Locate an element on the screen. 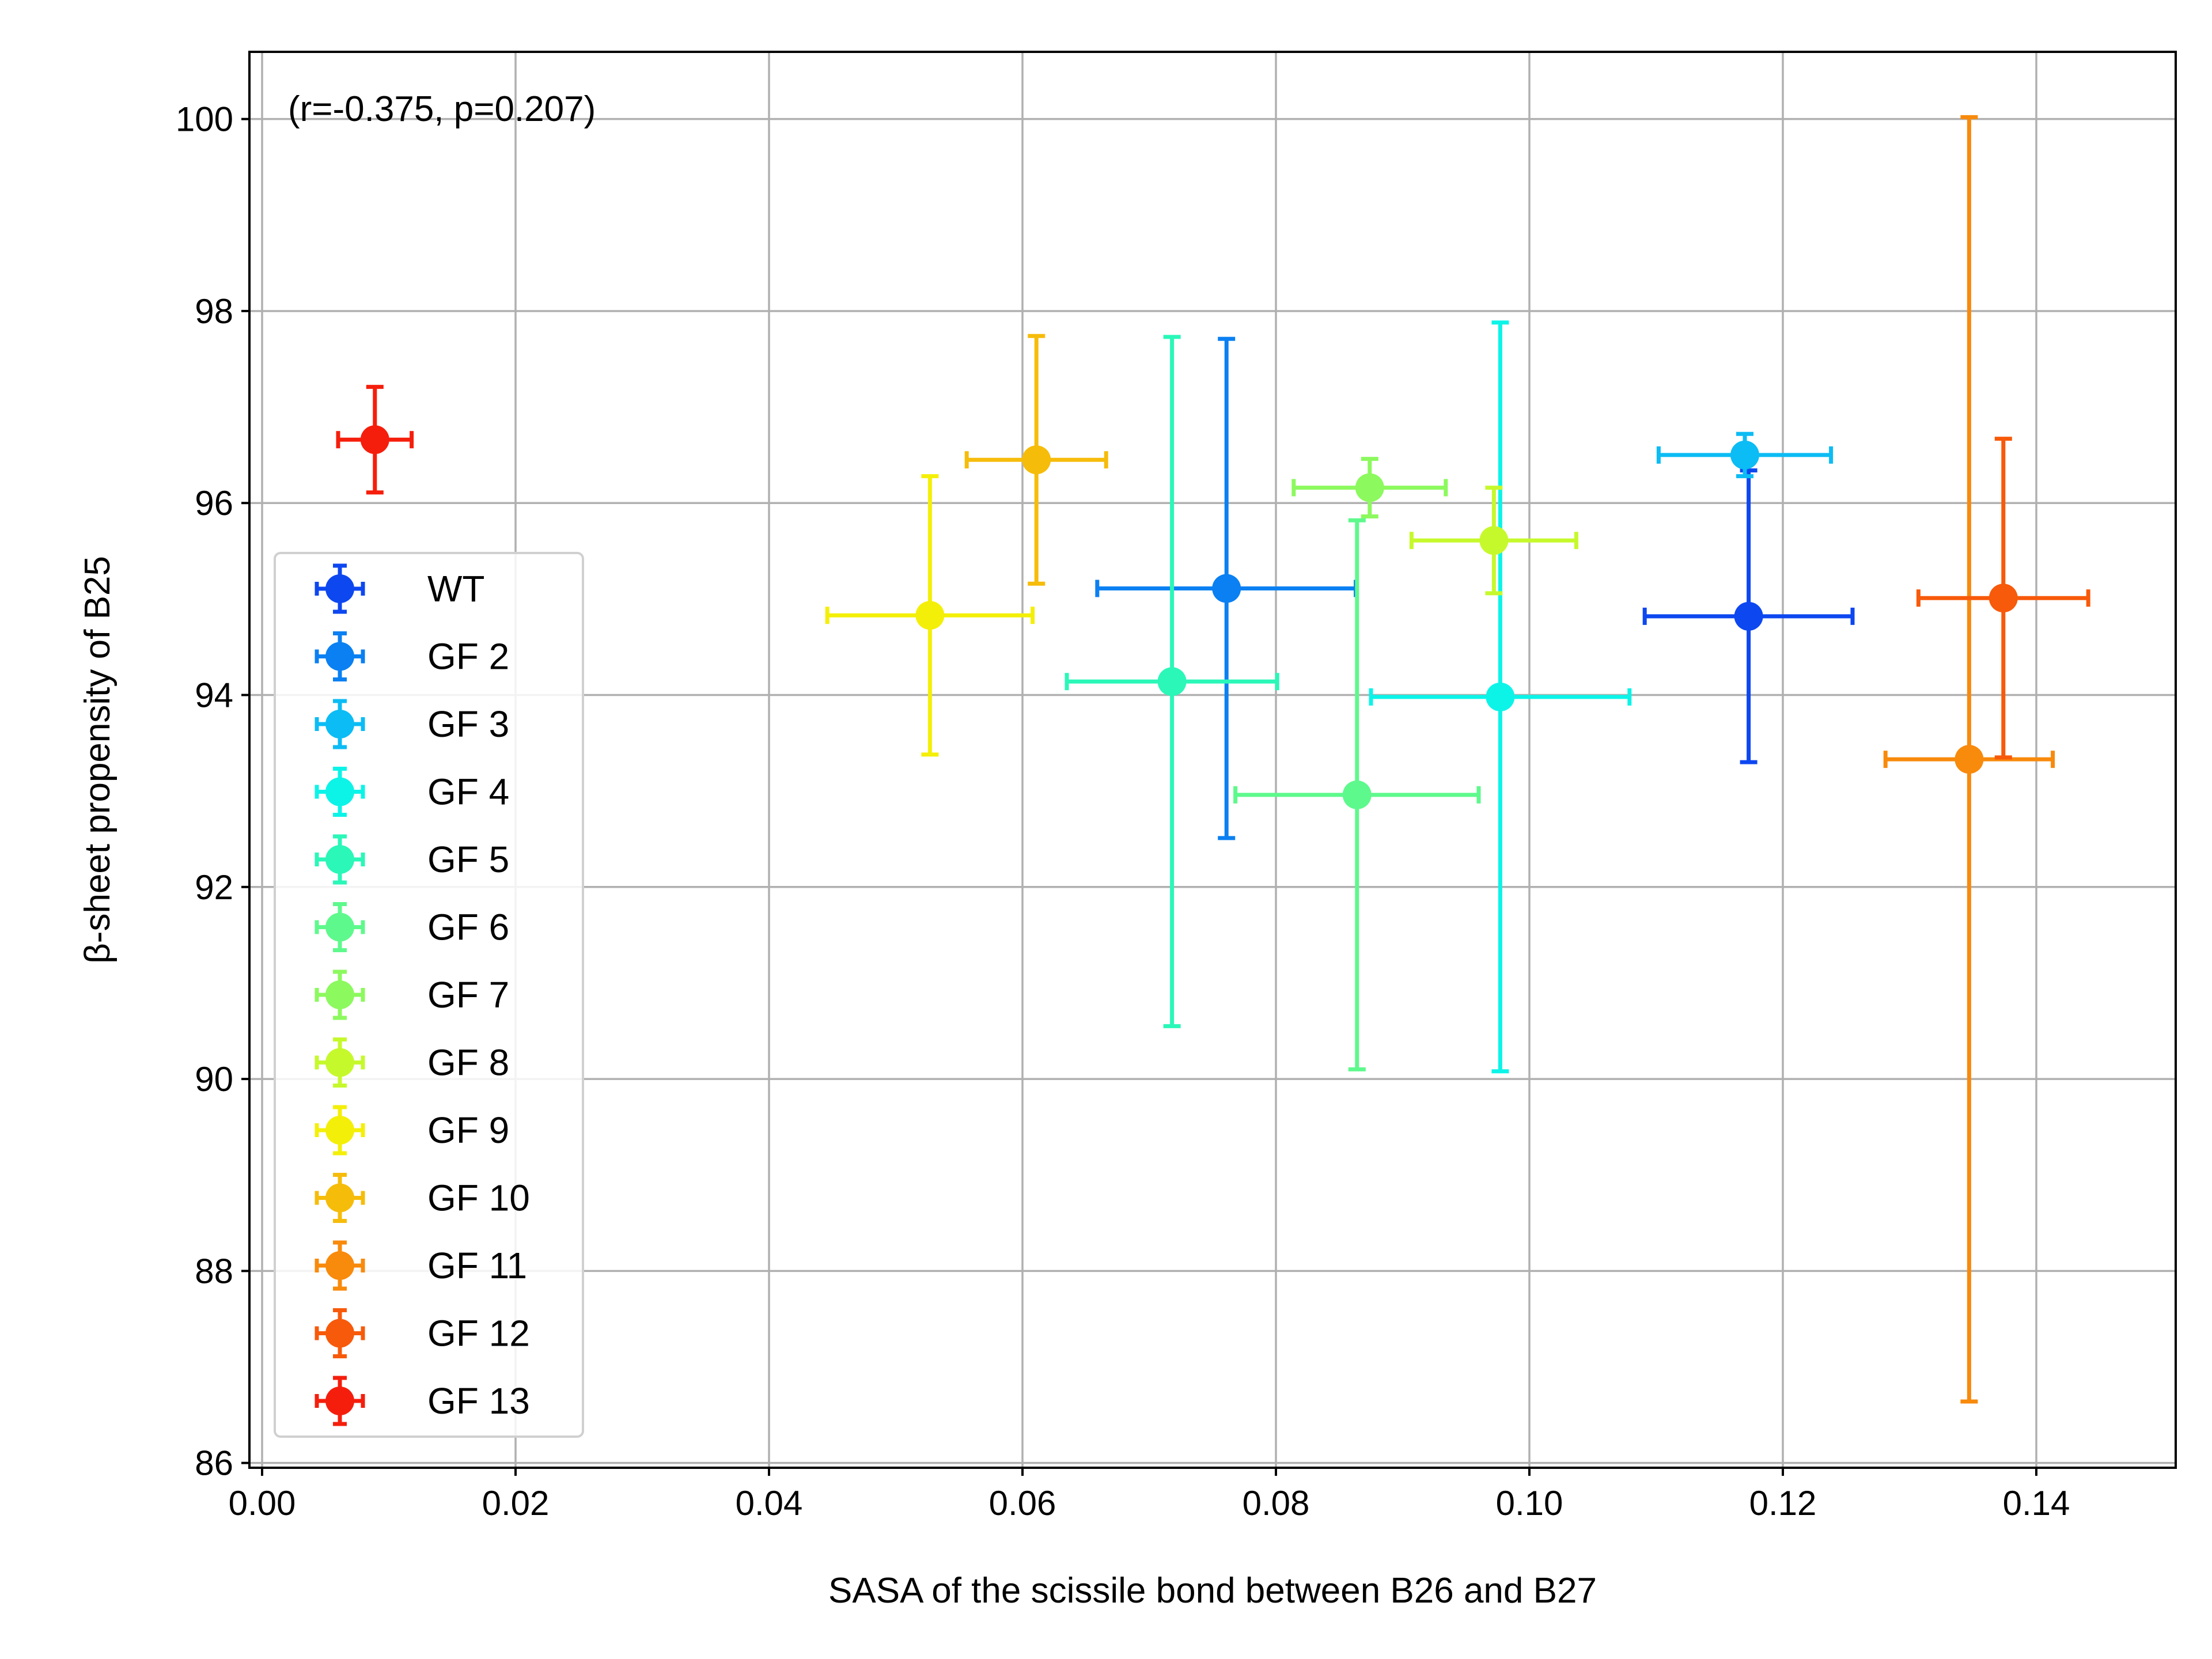  x-tick-label: 0.00 is located at coordinates (262, 1503).